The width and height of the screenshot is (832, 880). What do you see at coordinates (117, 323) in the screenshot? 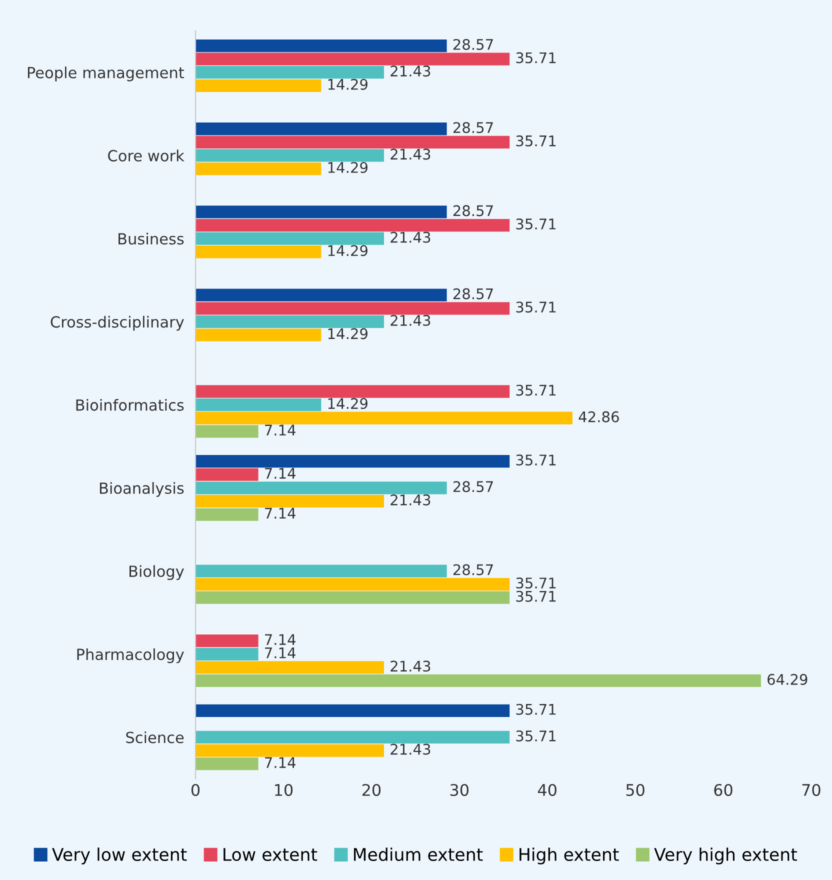
I see `y-tick-label: Cross-disciplinary` at bounding box center [117, 323].